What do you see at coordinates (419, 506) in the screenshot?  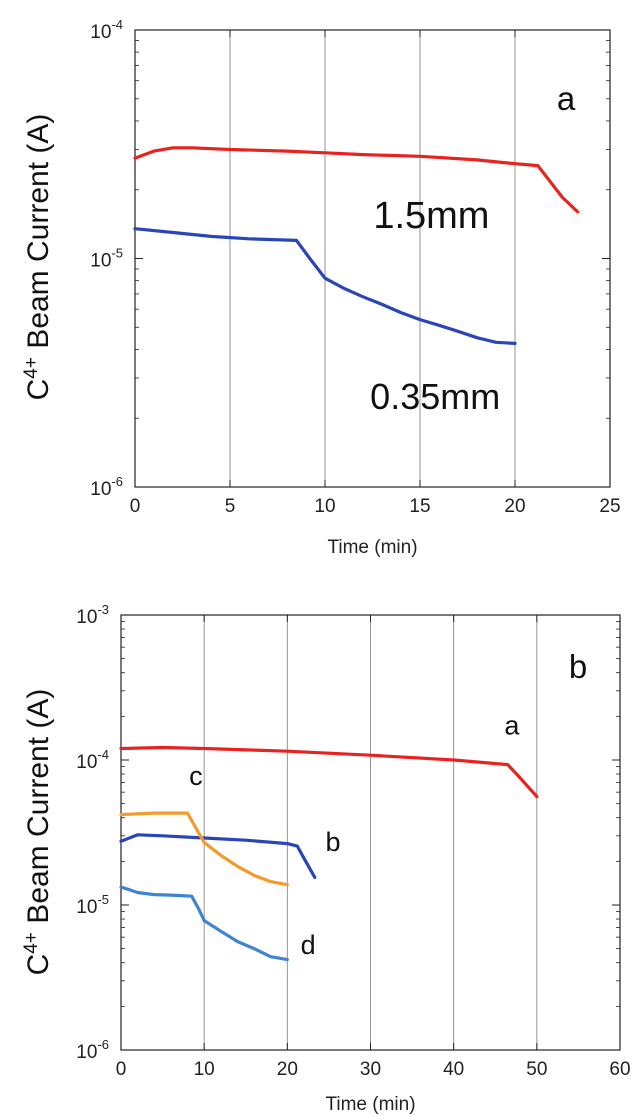 I see `x-tick-label: 15` at bounding box center [419, 506].